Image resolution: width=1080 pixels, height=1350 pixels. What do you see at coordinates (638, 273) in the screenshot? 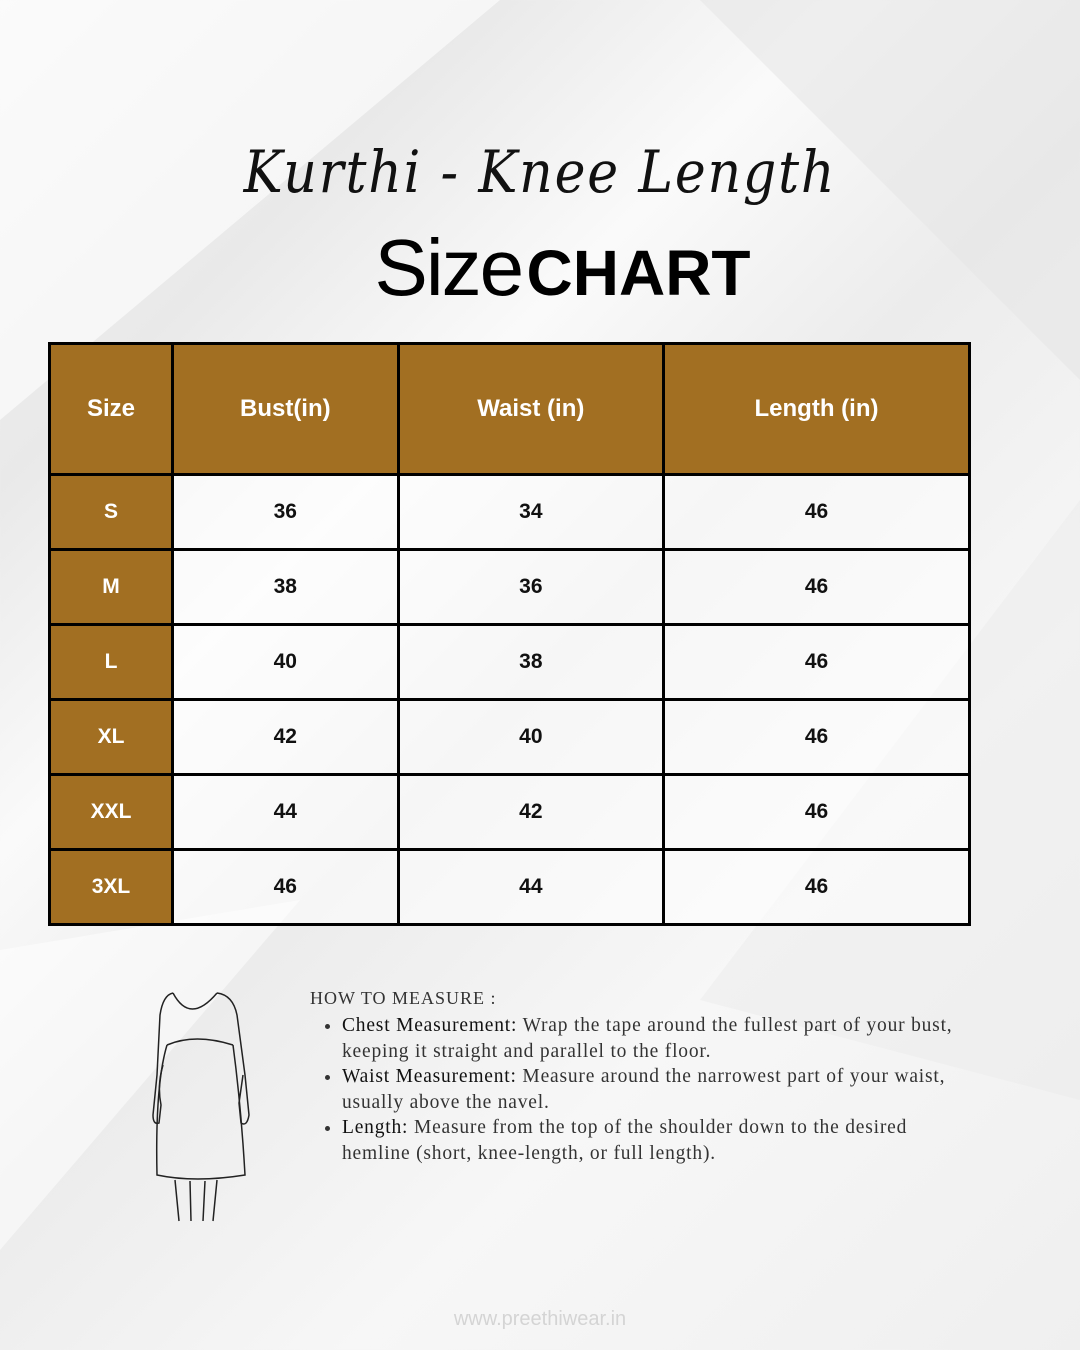
I see `title-word-chart: CHART` at bounding box center [638, 273].